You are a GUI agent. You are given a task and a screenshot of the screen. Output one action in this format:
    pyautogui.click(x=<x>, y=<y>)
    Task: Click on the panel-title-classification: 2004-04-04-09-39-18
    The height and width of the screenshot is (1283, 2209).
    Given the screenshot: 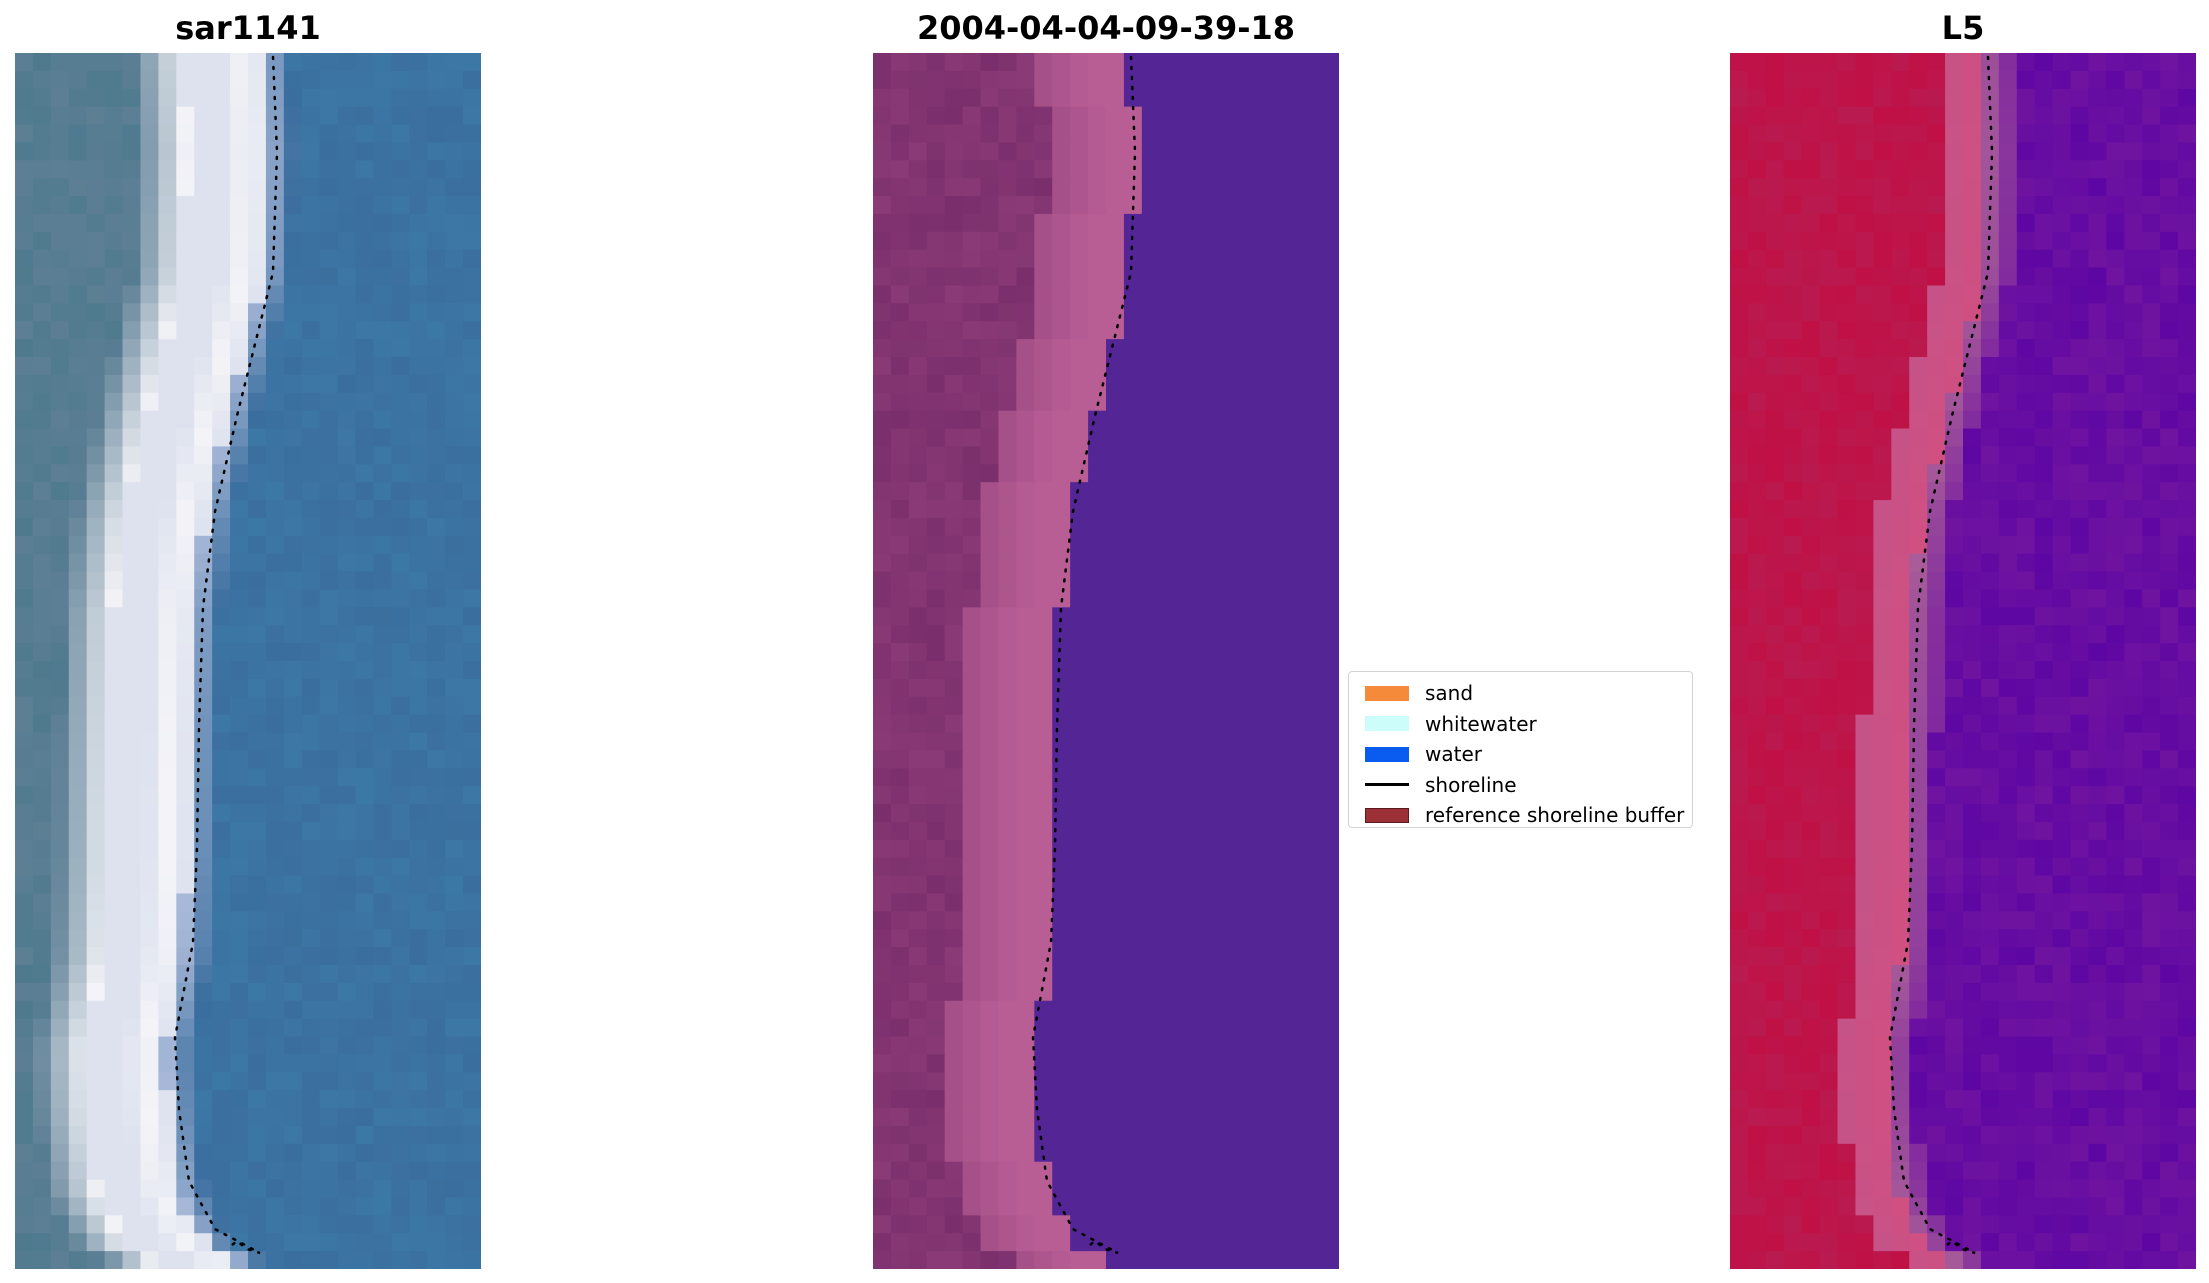 What is the action you would take?
    pyautogui.click(x=1106, y=28)
    